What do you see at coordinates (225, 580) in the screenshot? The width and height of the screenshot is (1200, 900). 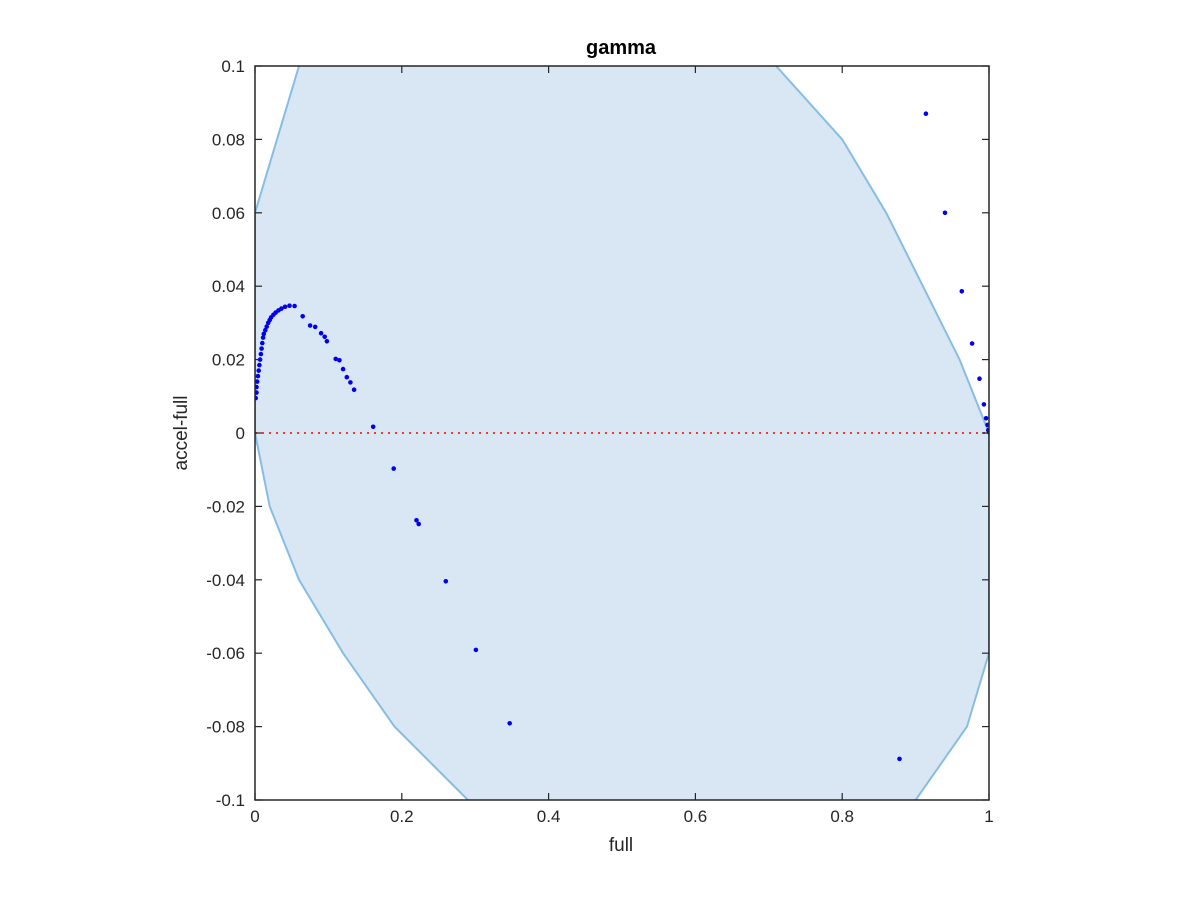 I see `y-tick-label: -0.04` at bounding box center [225, 580].